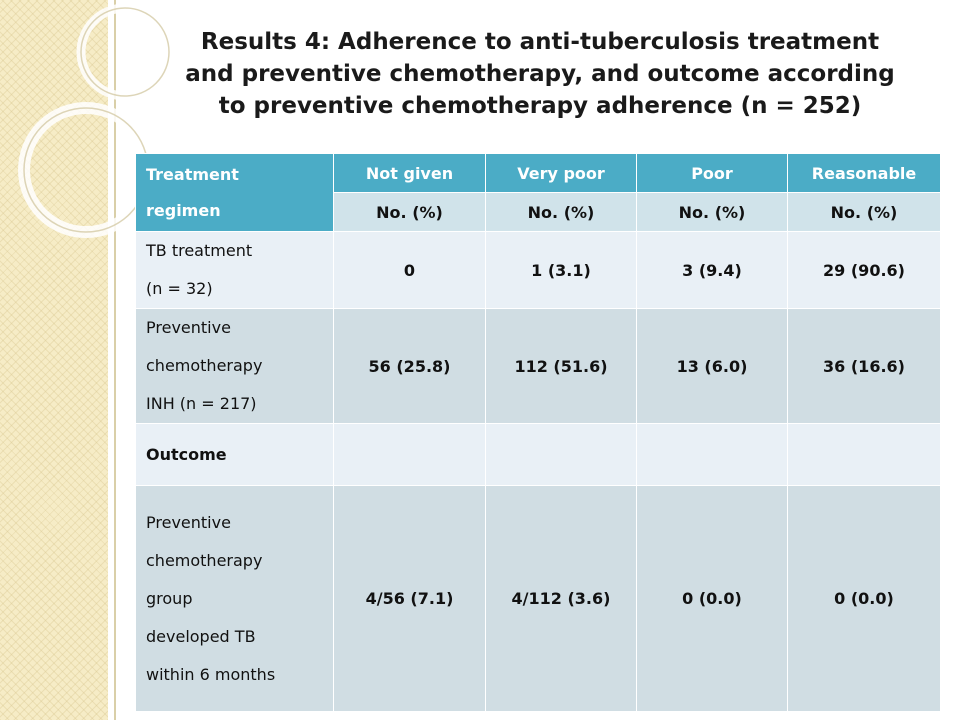 The width and height of the screenshot is (960, 720). Describe the element at coordinates (561, 598) in the screenshot. I see `table-cell: 4/112 (3.6)` at that location.